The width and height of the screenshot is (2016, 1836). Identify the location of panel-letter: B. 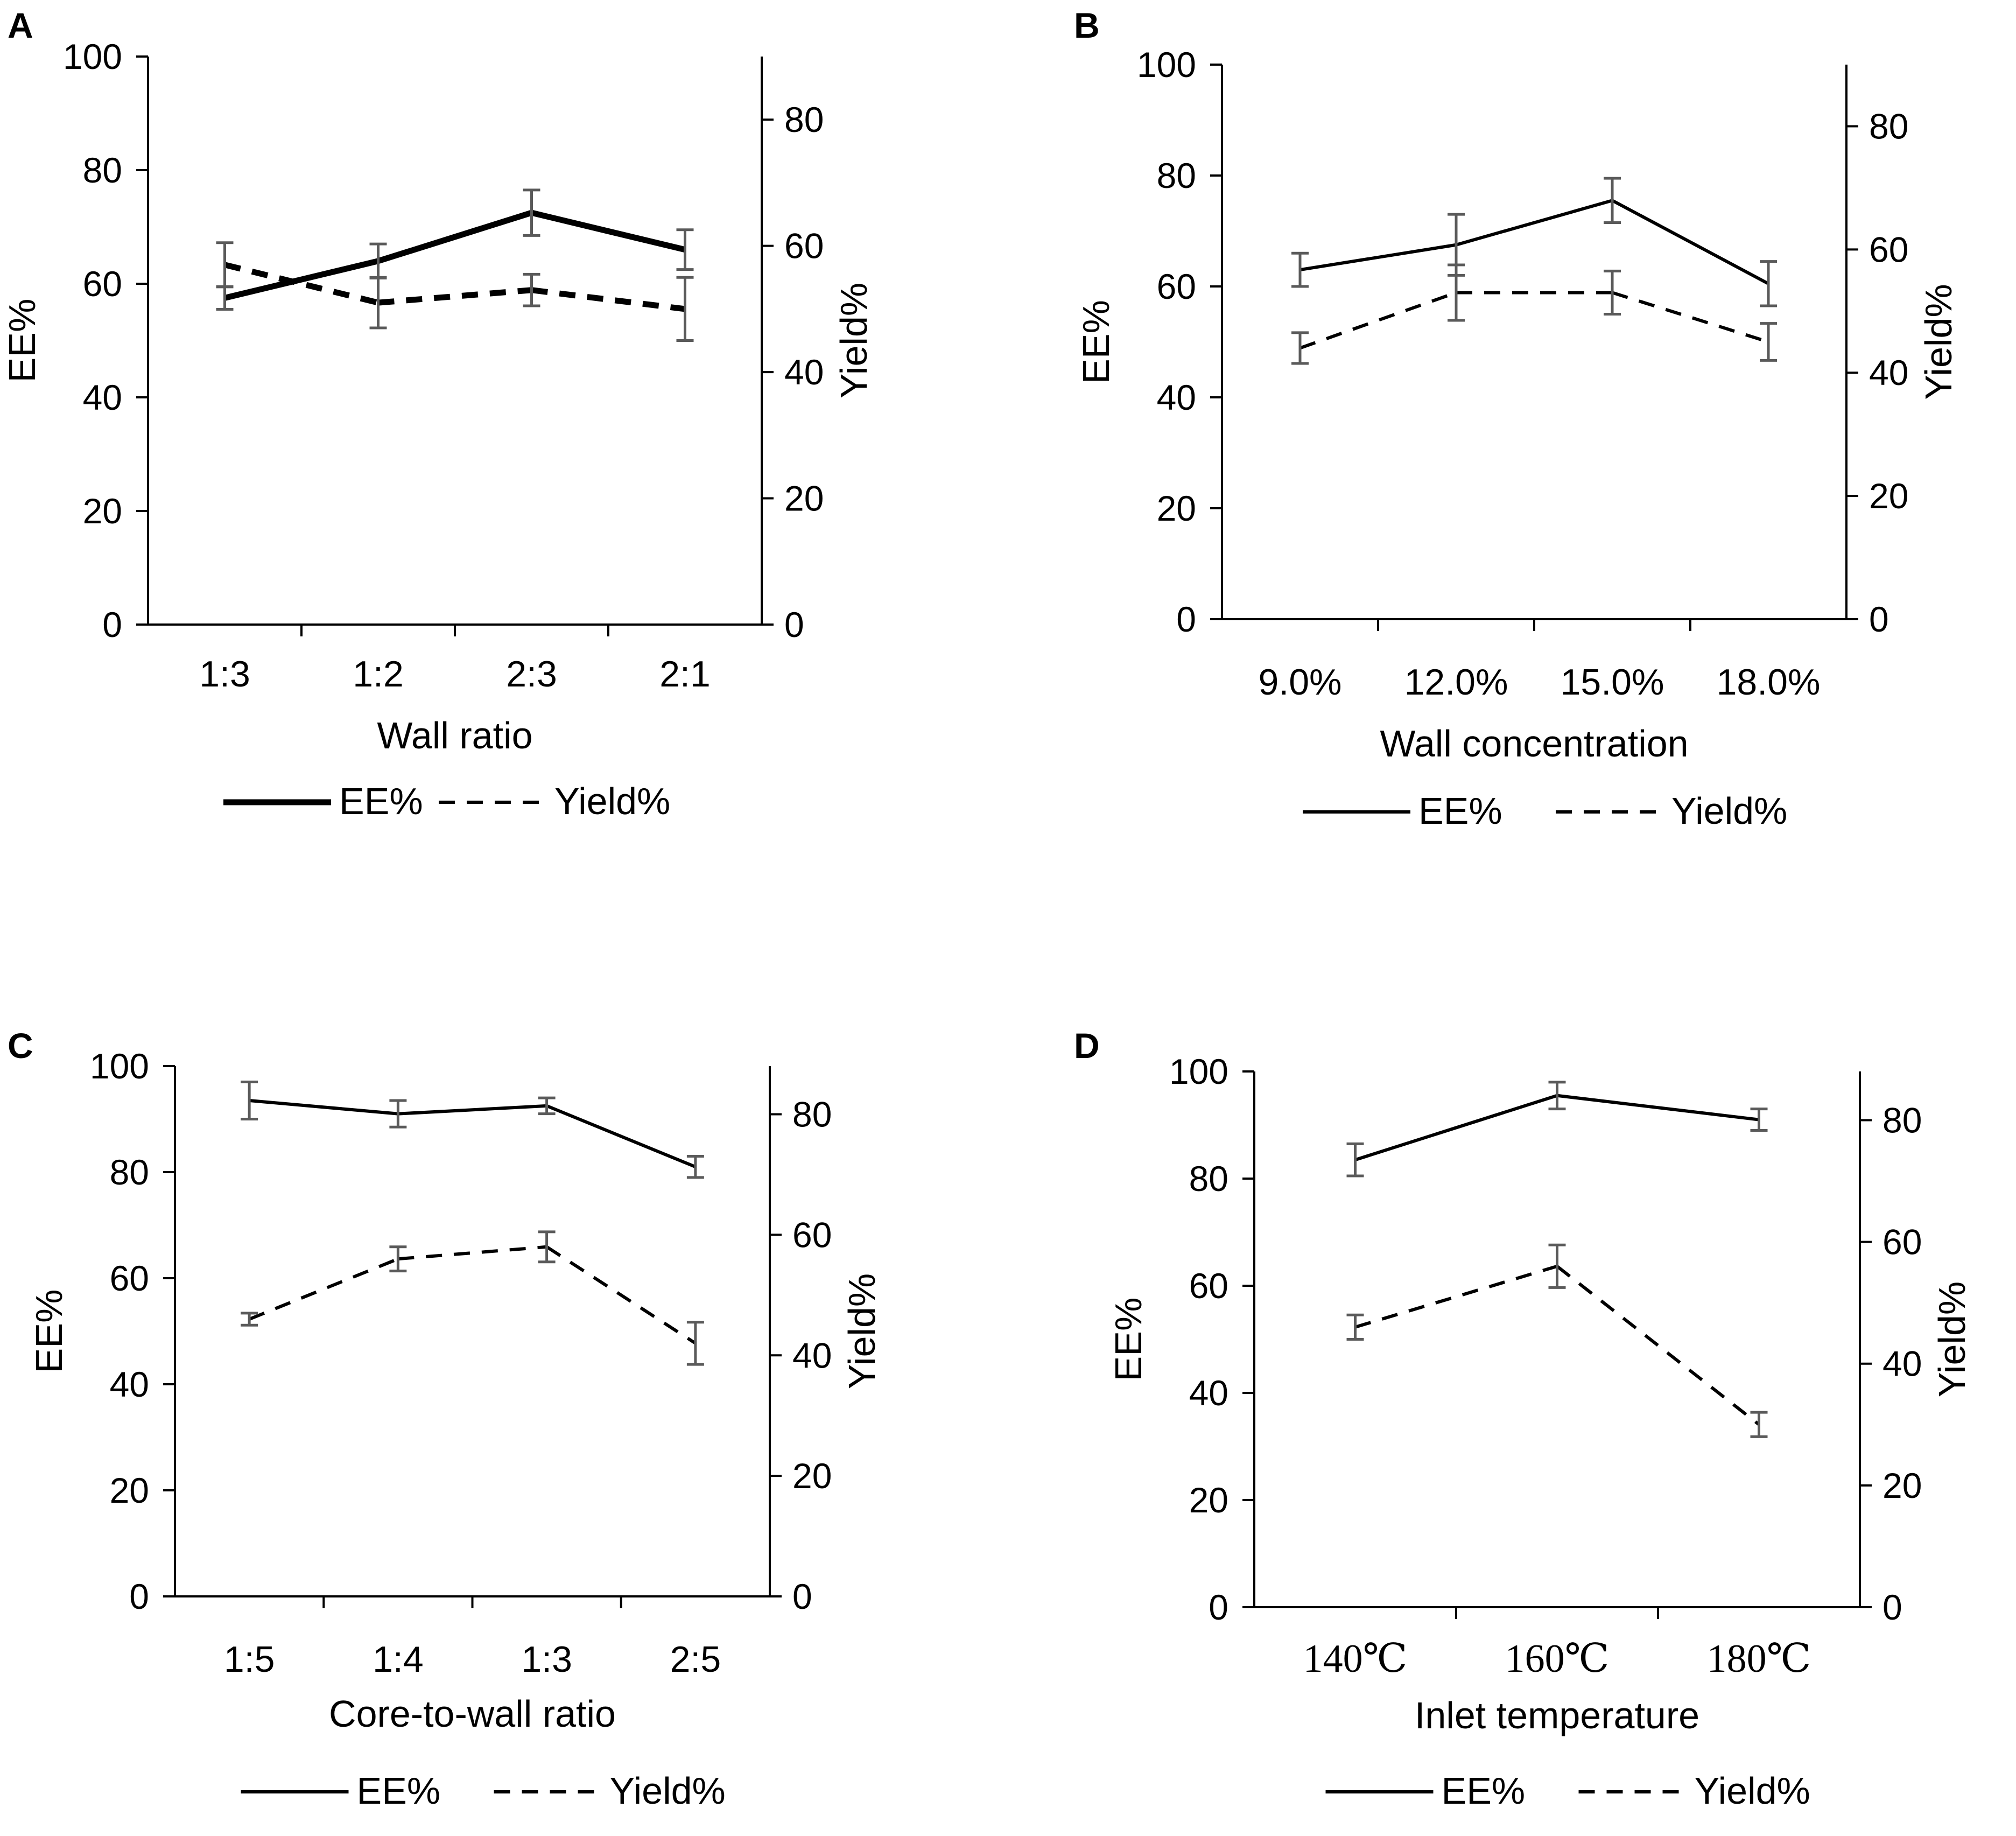
(1087, 25).